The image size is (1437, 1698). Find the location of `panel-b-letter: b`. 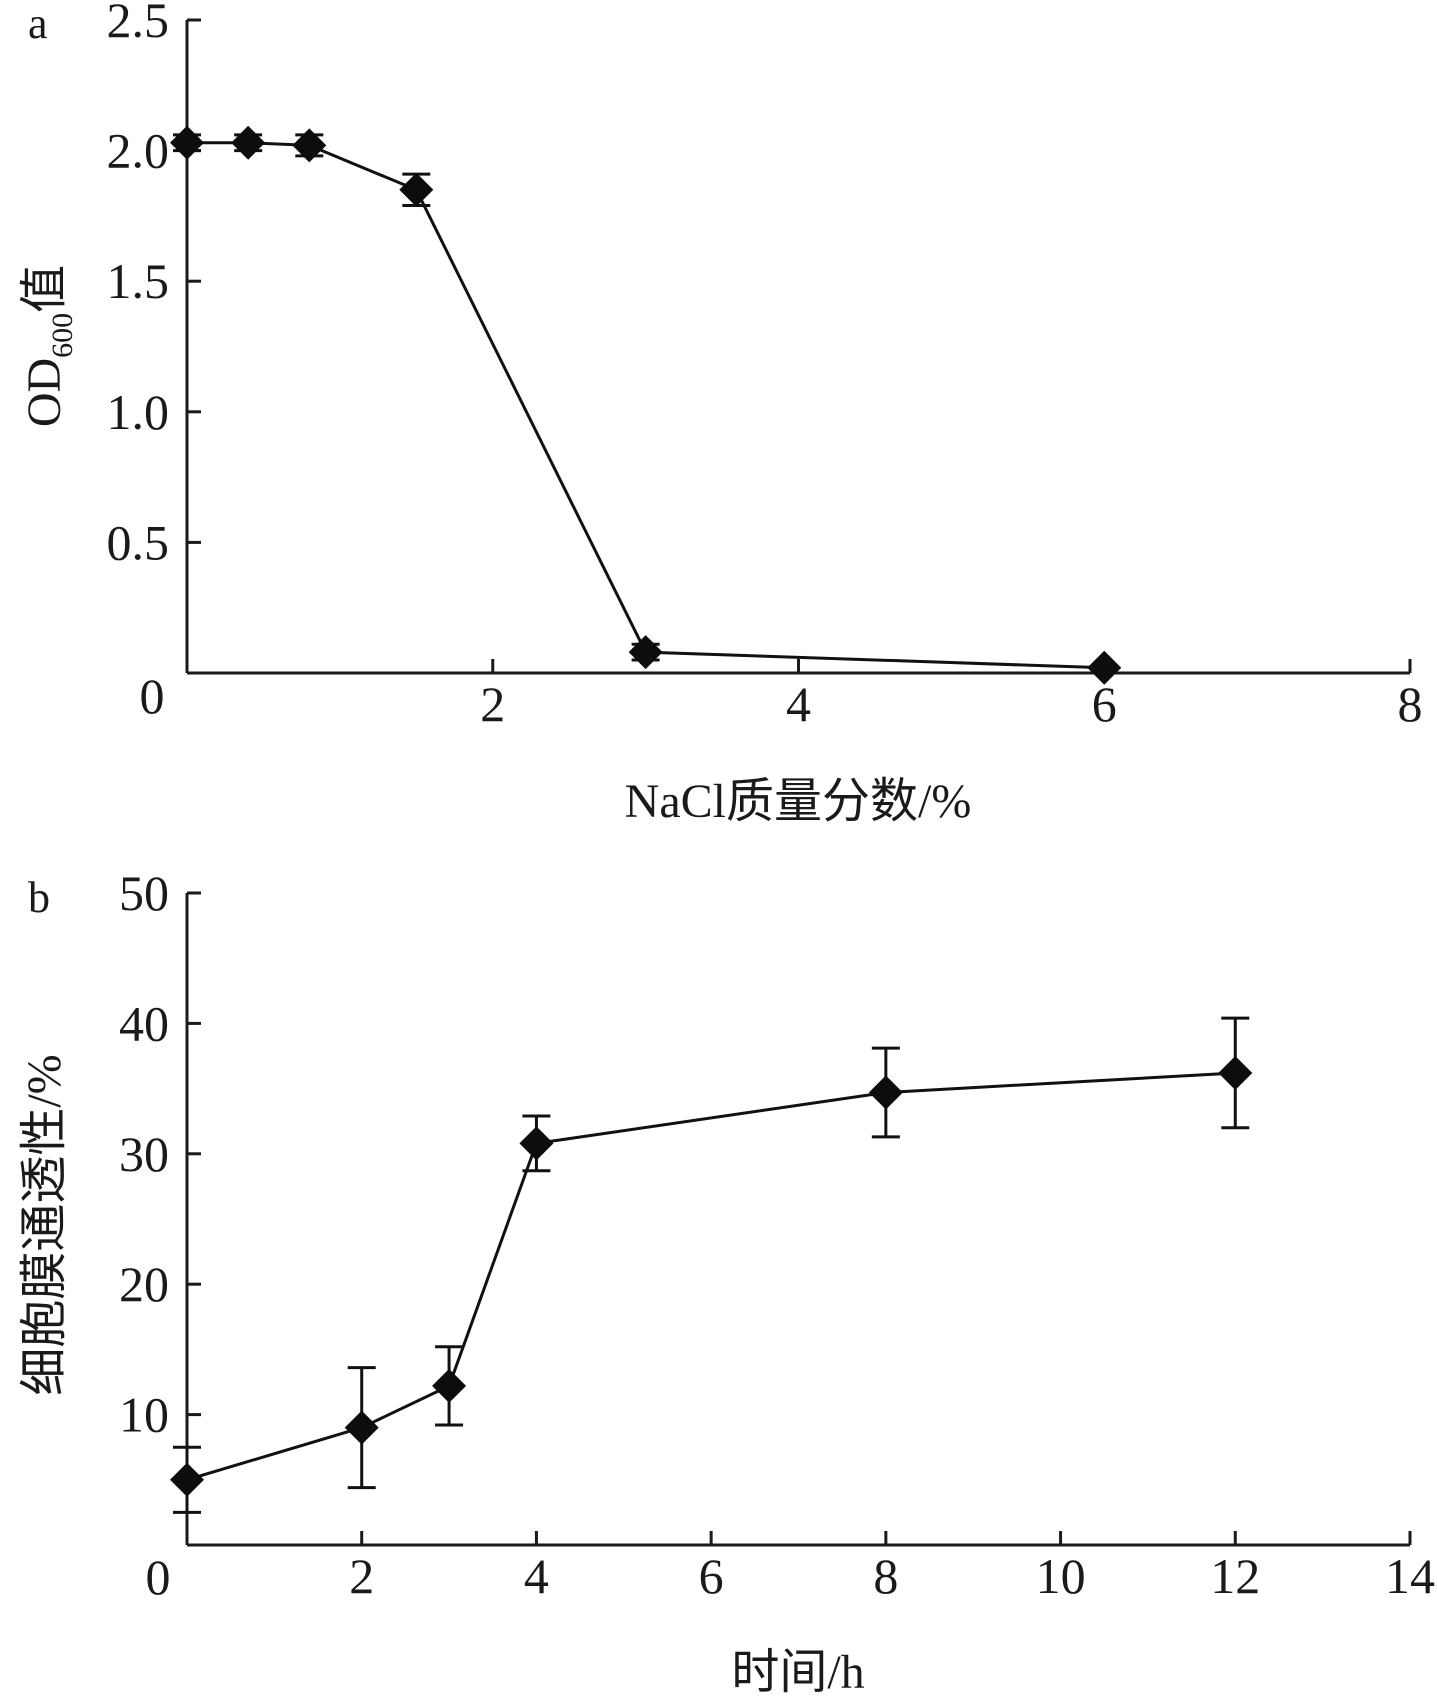

panel-b-letter: b is located at coordinates (39, 897).